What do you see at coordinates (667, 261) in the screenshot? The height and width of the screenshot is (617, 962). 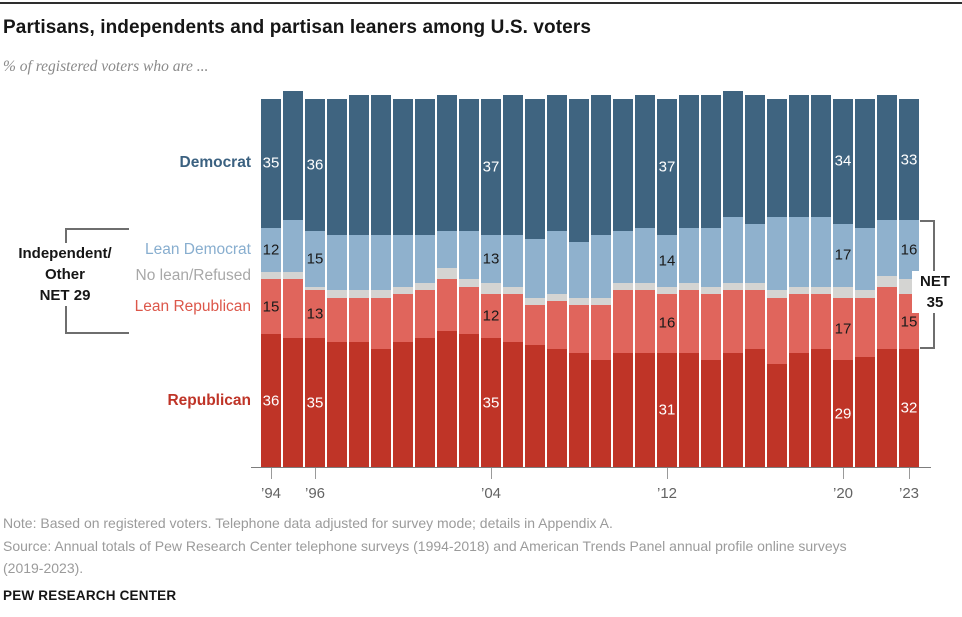 I see `bar-value-label-lean_democrat: 14` at bounding box center [667, 261].